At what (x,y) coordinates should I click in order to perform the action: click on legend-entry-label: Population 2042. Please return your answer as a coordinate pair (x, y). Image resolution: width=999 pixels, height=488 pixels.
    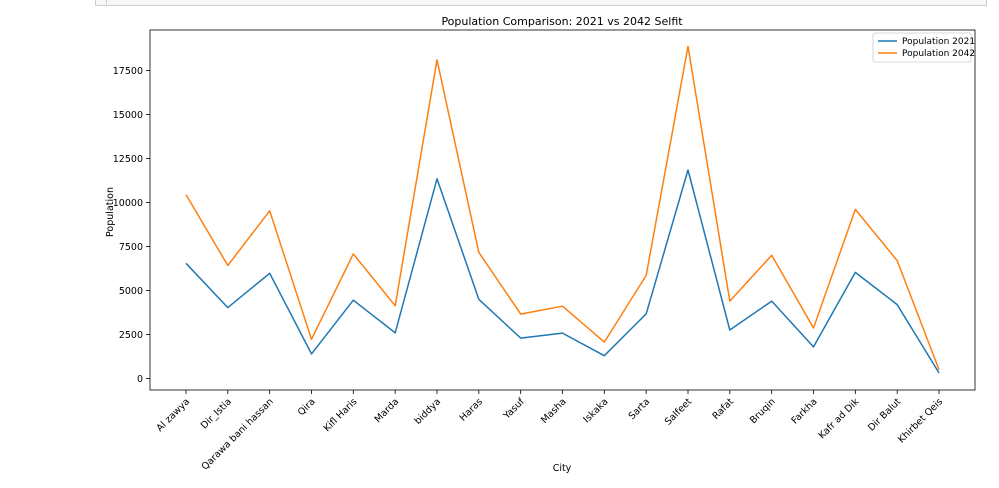
    Looking at the image, I should click on (938, 54).